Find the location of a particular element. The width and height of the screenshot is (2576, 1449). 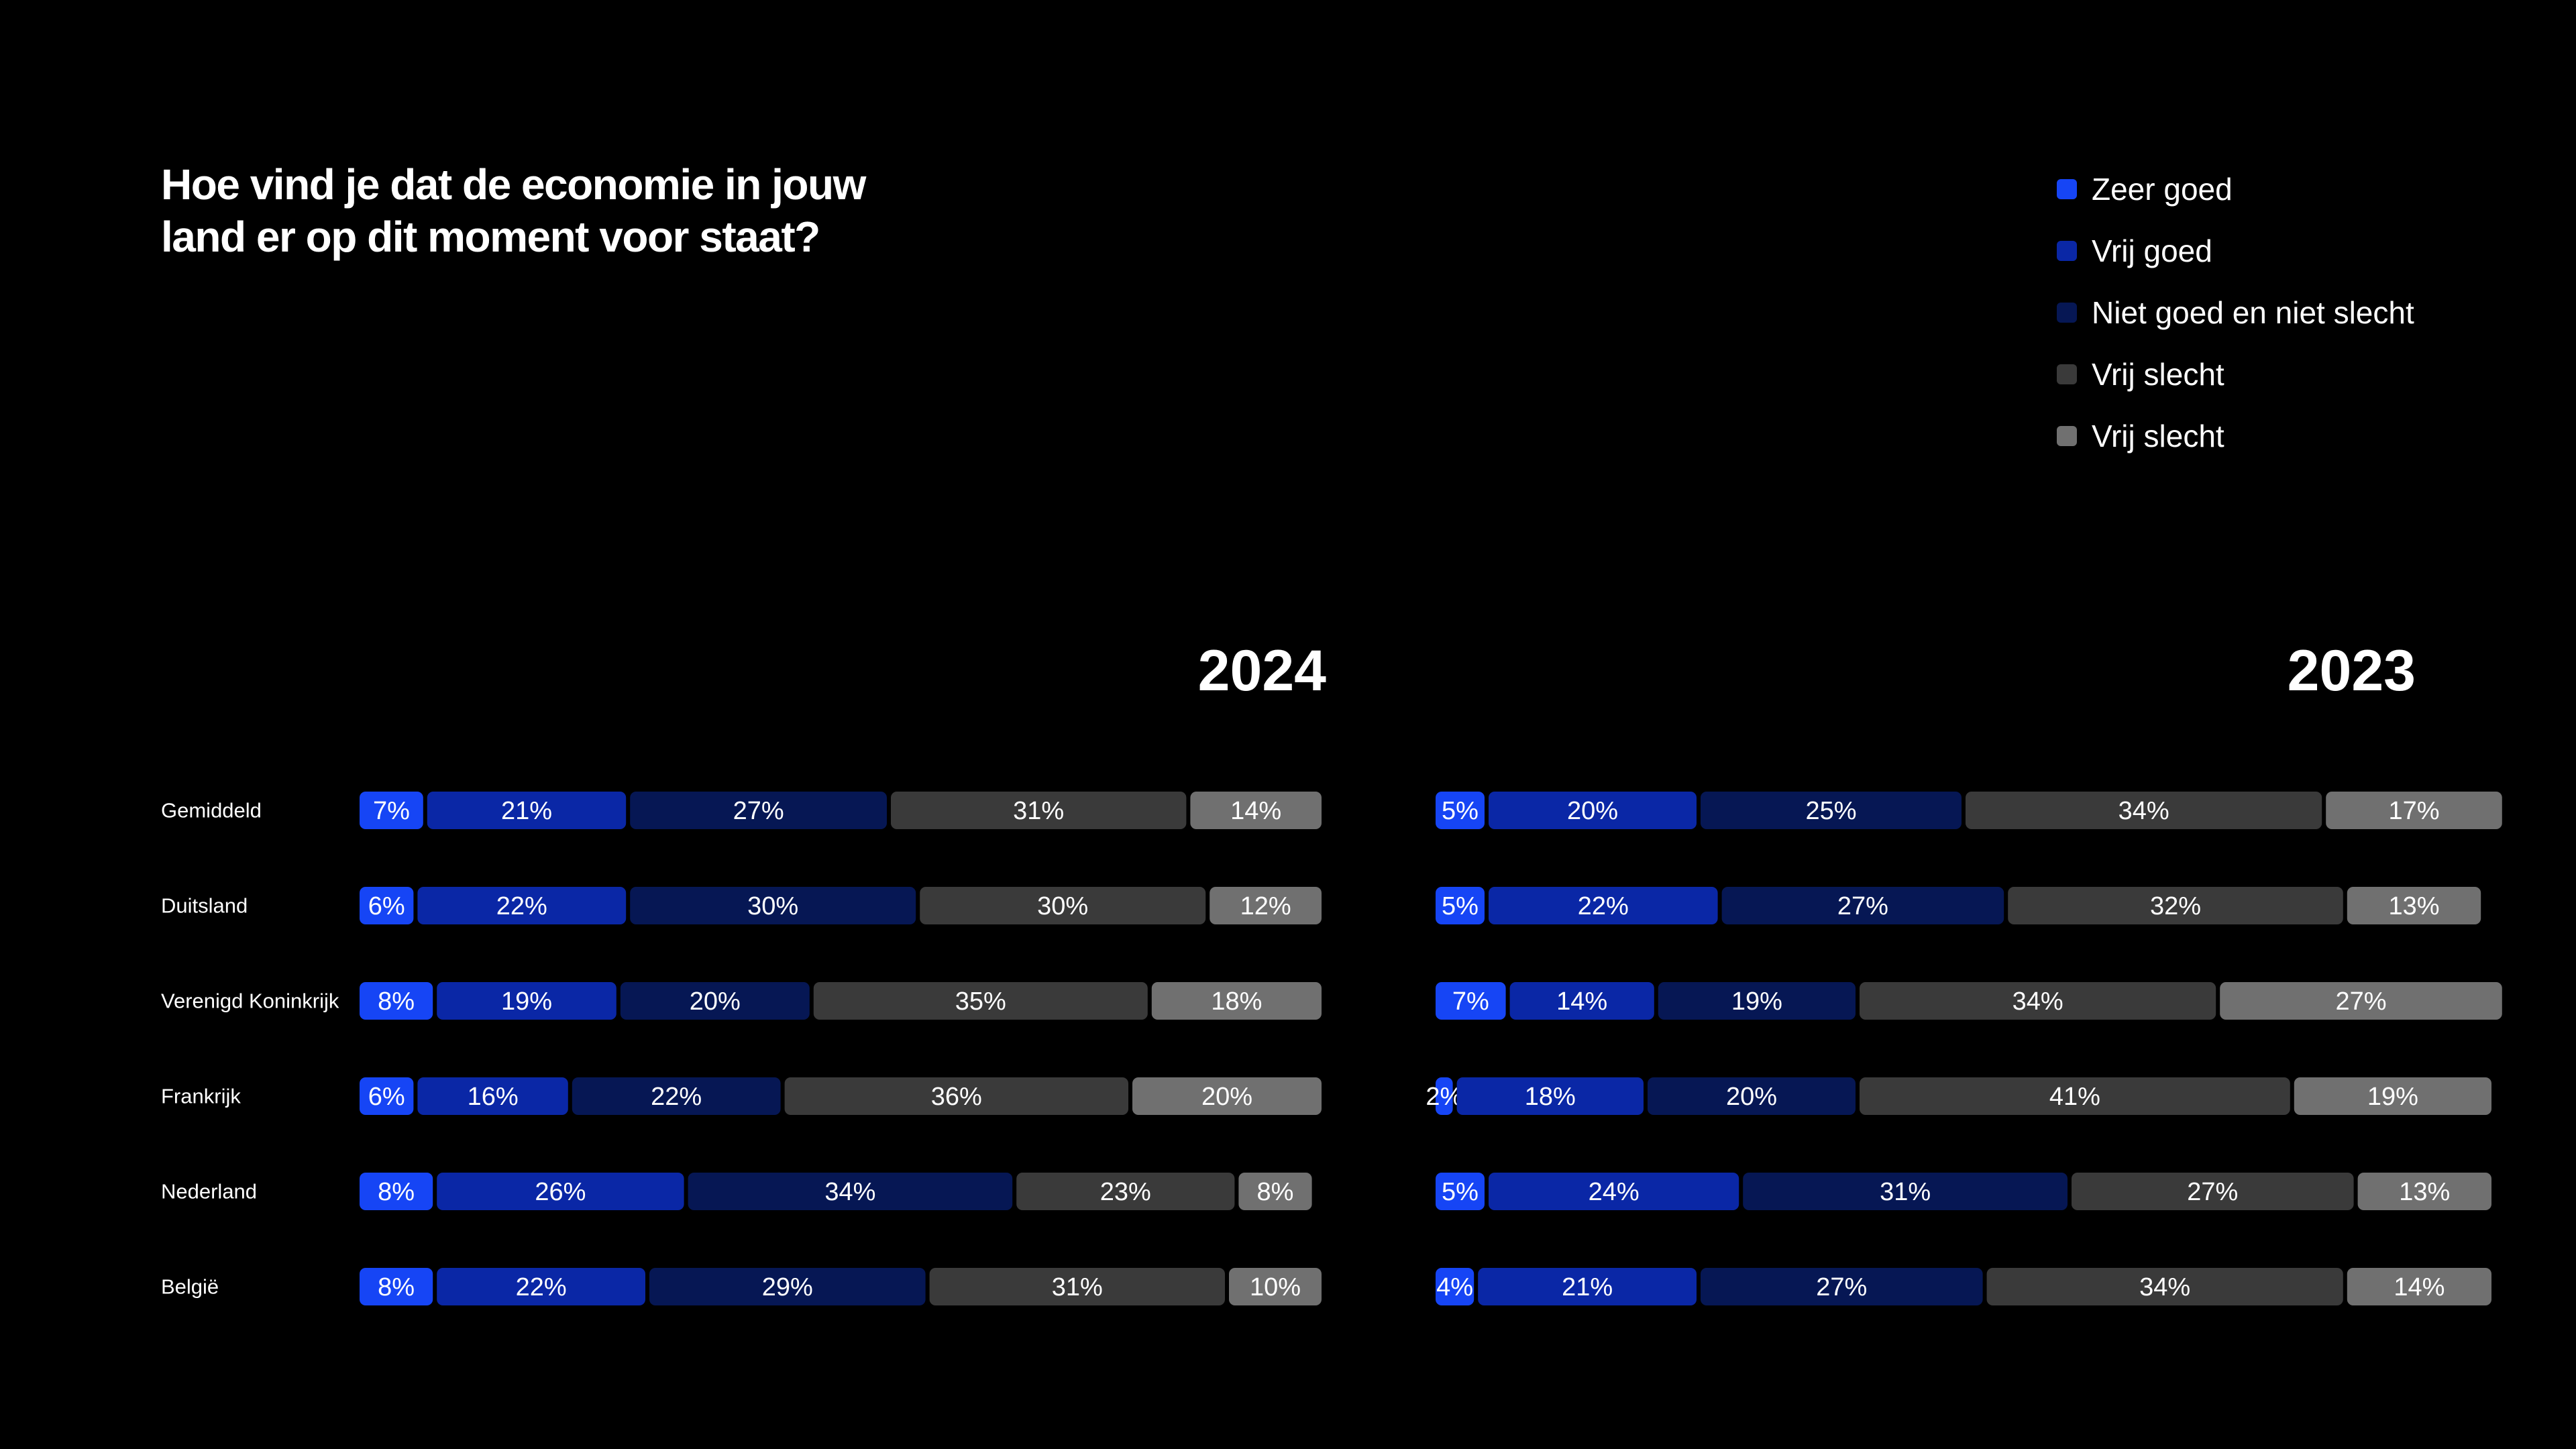

data-label-2023-verenigd-koninkrijk-4: 27% is located at coordinates (2360, 1001).